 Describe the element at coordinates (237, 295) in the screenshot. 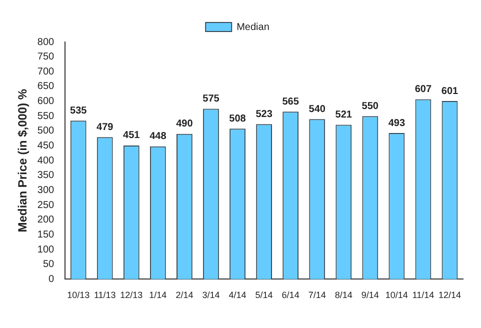

I see `x-tick-label: 4/14` at that location.